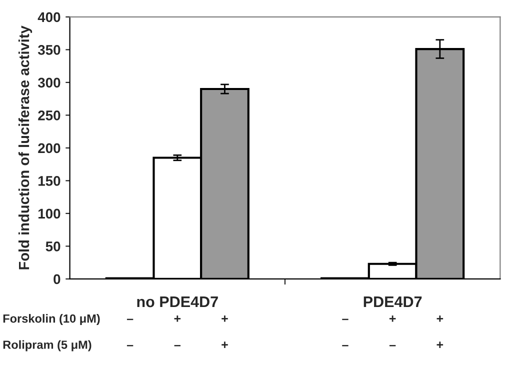 The width and height of the screenshot is (521, 368). I want to click on text: Rolipram (5 μM), so click(47, 346).